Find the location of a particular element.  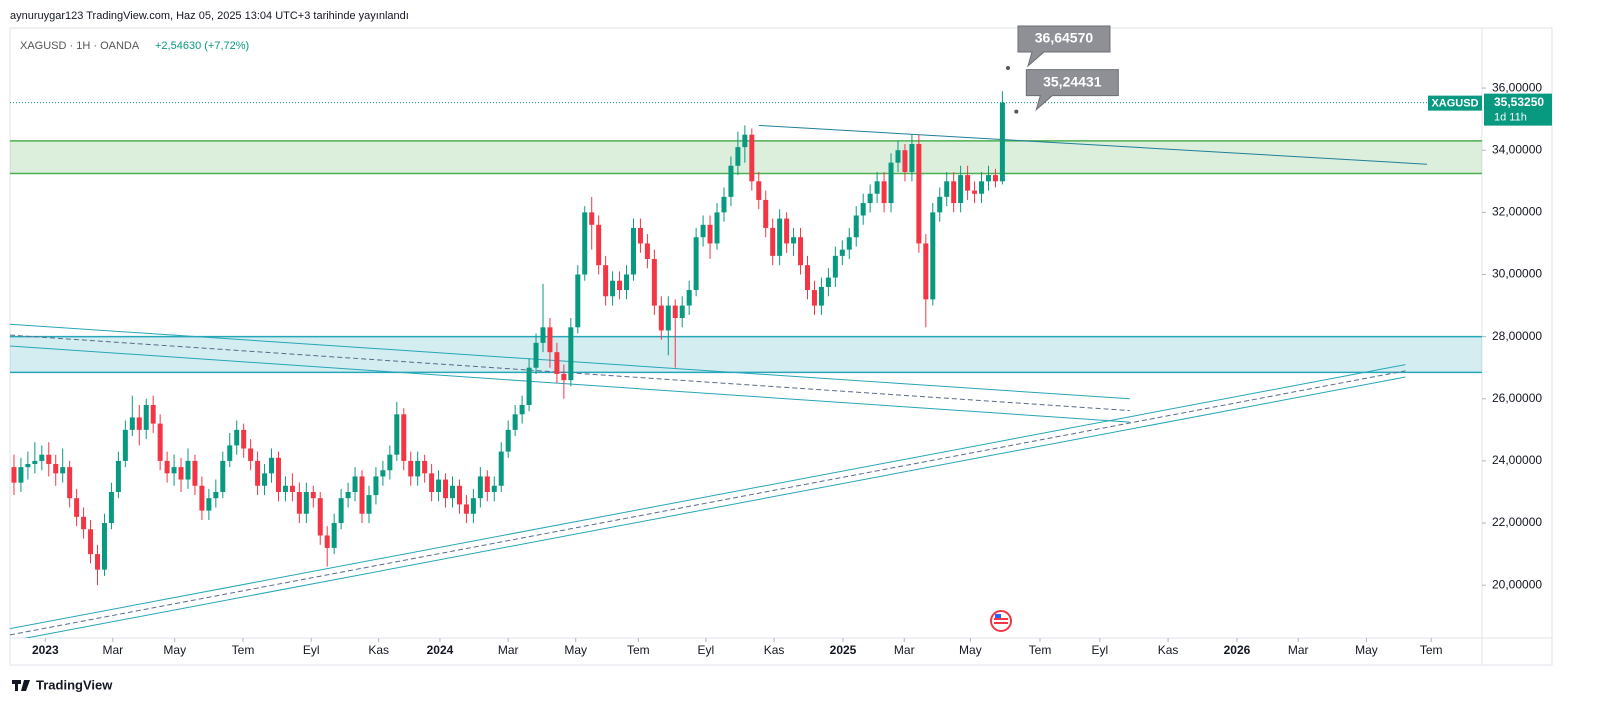

price-tag is located at coordinates (1518, 109).